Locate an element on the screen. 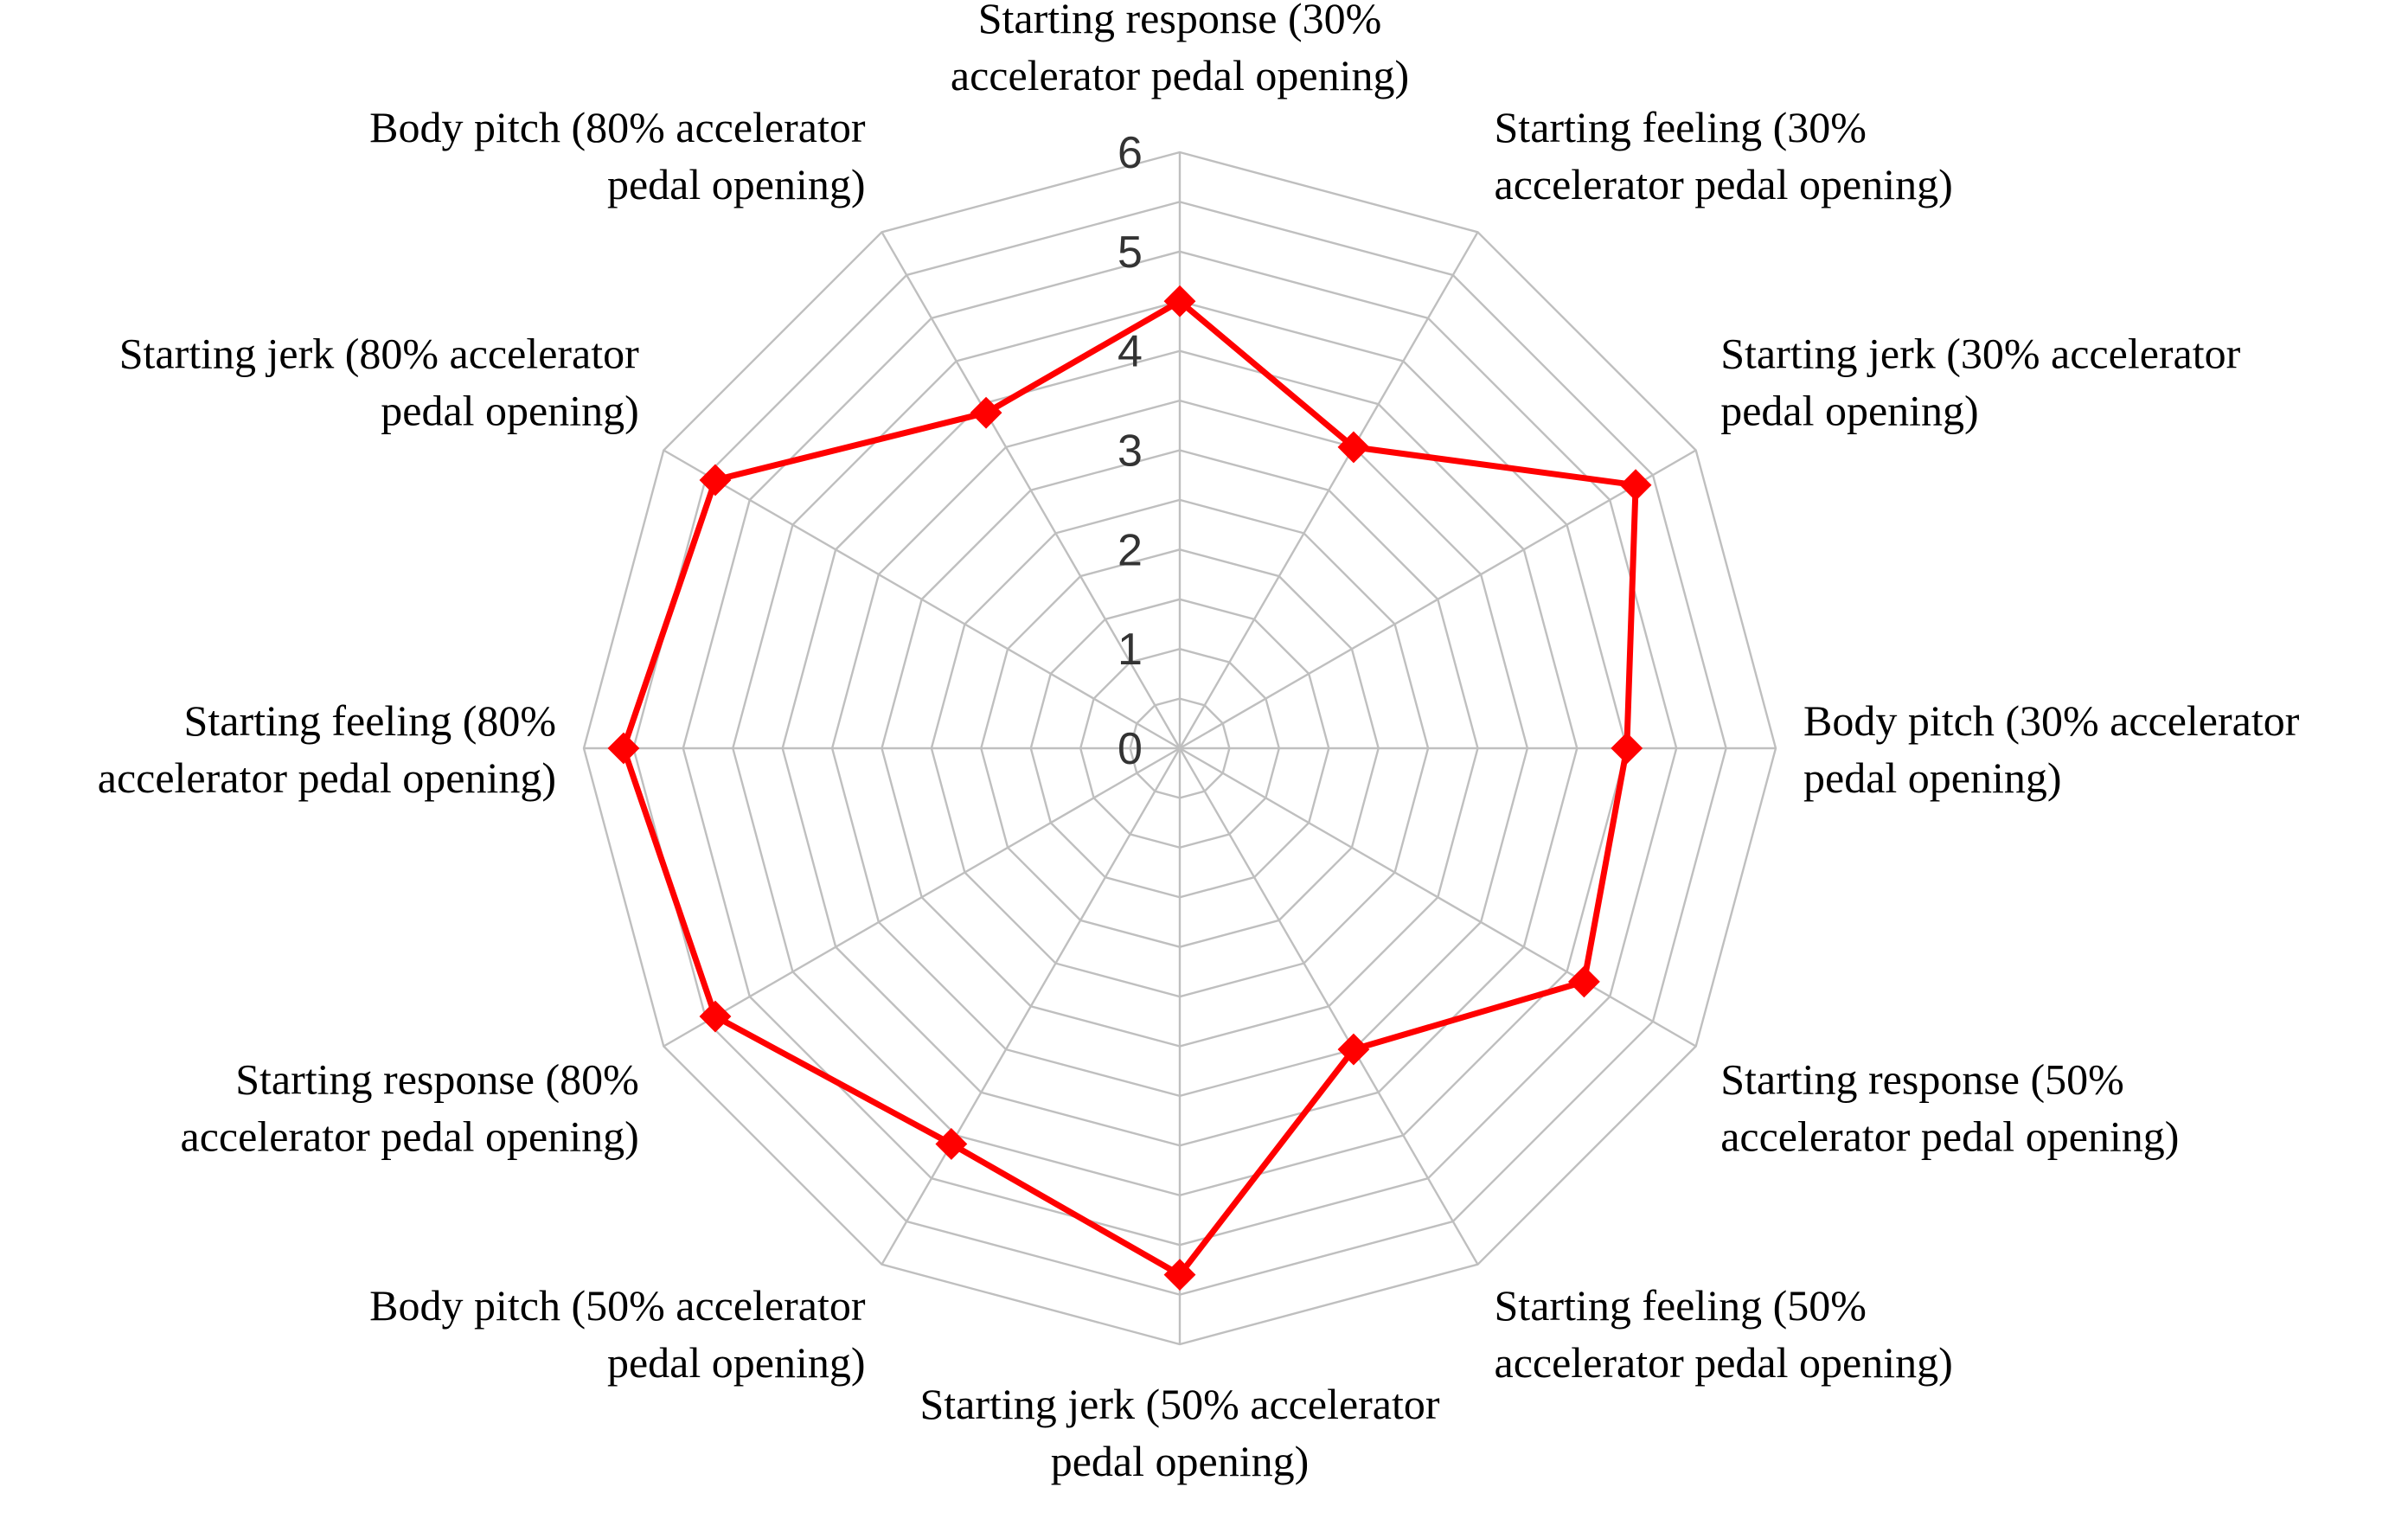 The height and width of the screenshot is (1519, 2408). category-label-line: Body pitch (50% accelerator is located at coordinates (617, 1305).